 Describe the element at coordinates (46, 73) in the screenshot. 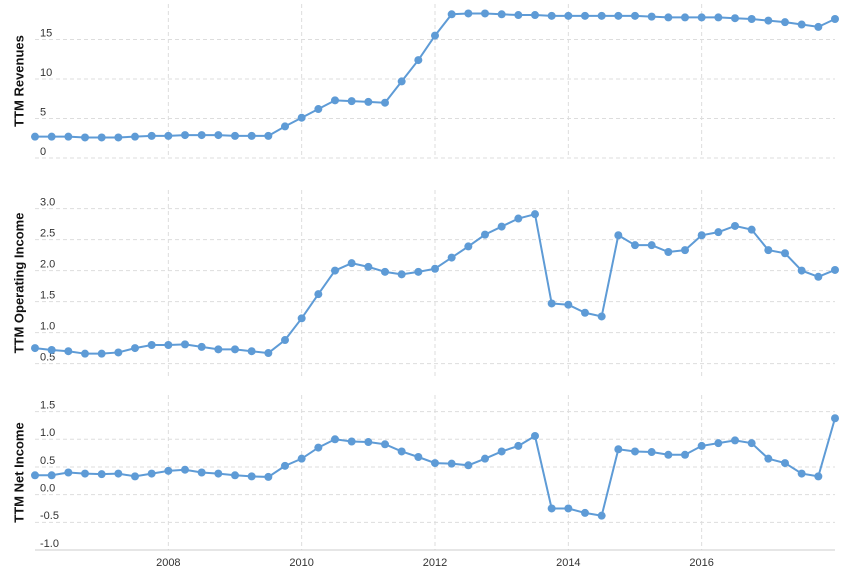

I see `y-tick-label: 10` at that location.